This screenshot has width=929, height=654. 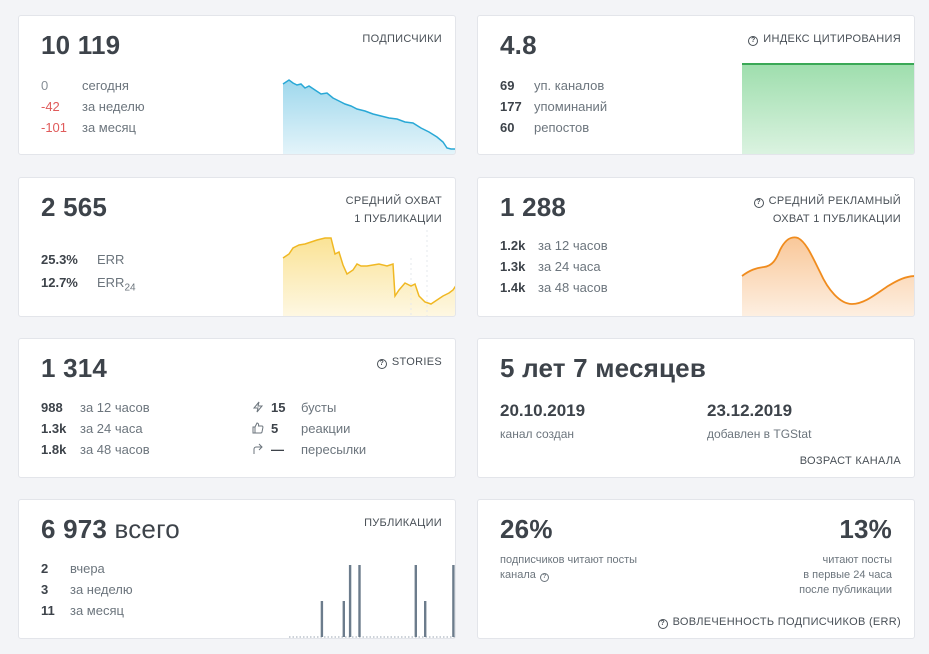 I want to click on engagement-left-value: 26%, so click(x=526, y=529).